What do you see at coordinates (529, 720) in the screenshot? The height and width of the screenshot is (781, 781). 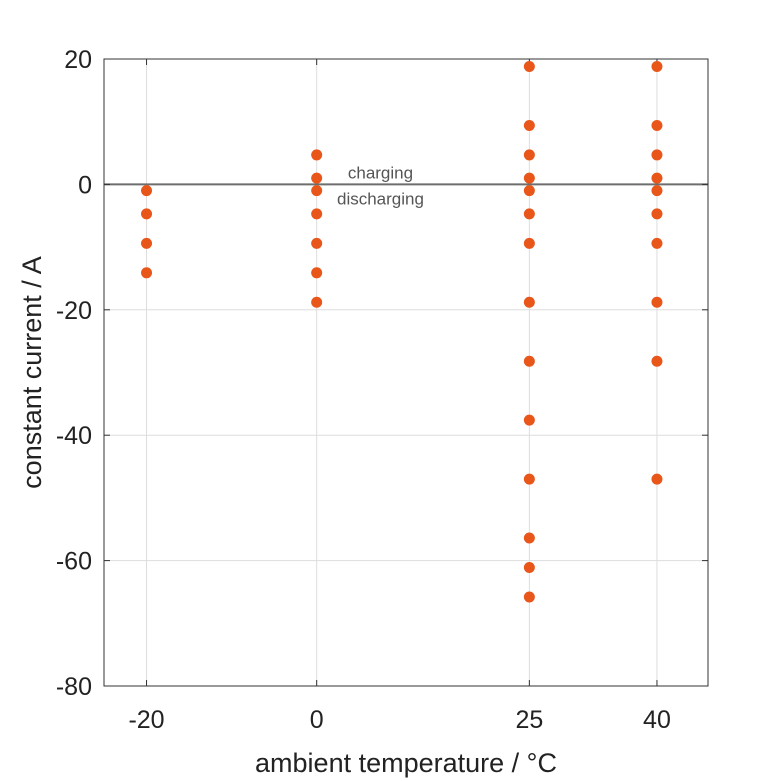 I see `x-tick-label: 25` at bounding box center [529, 720].